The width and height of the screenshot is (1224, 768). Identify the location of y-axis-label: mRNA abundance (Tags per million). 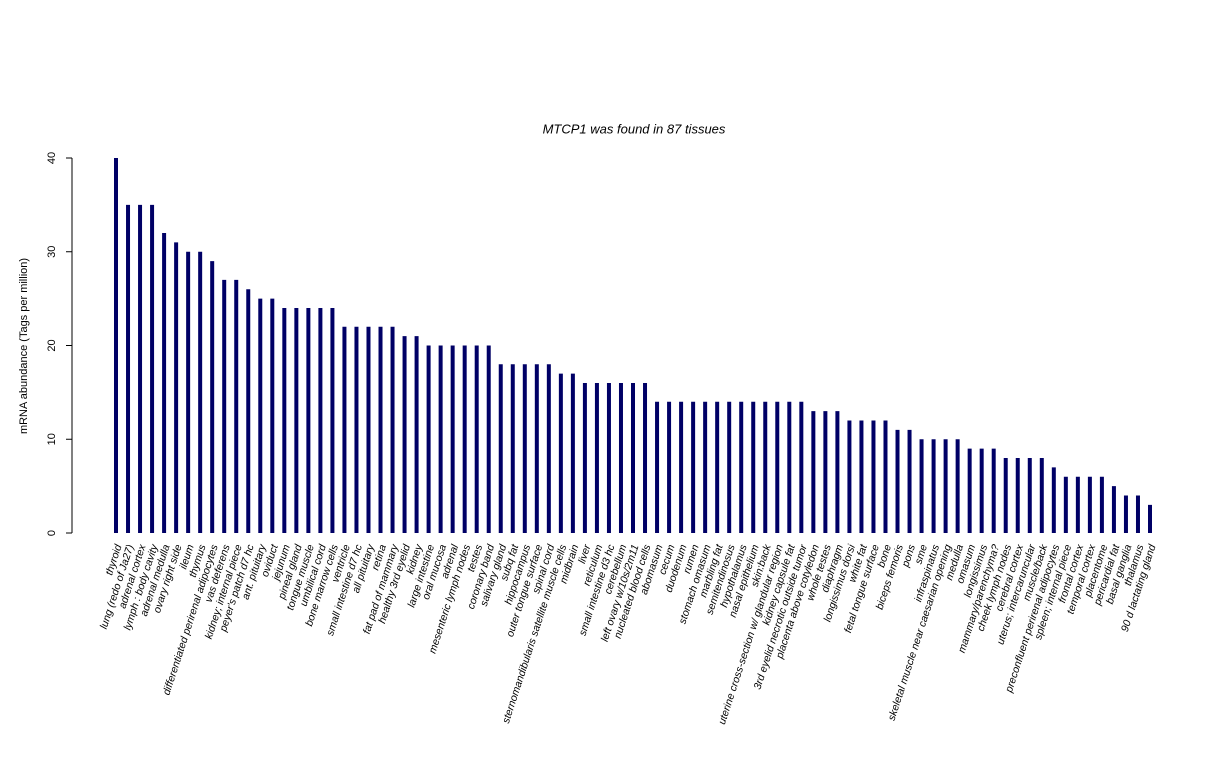
(24, 346).